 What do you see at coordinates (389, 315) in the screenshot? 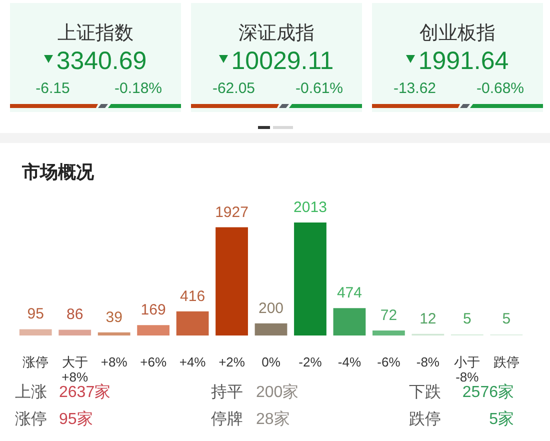
I see `data-label: 72` at bounding box center [389, 315].